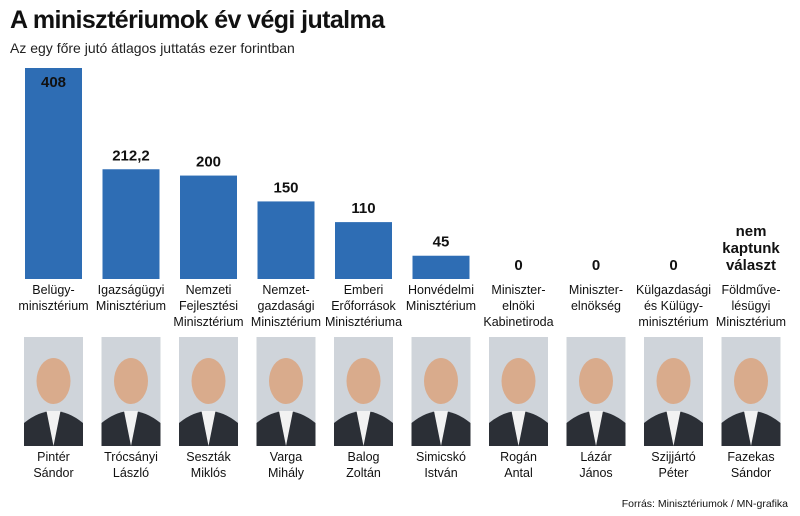 Image resolution: width=800 pixels, height=516 pixels. Describe the element at coordinates (131, 298) in the screenshot. I see `category-label: Igazságügyi Minisztérium` at that location.